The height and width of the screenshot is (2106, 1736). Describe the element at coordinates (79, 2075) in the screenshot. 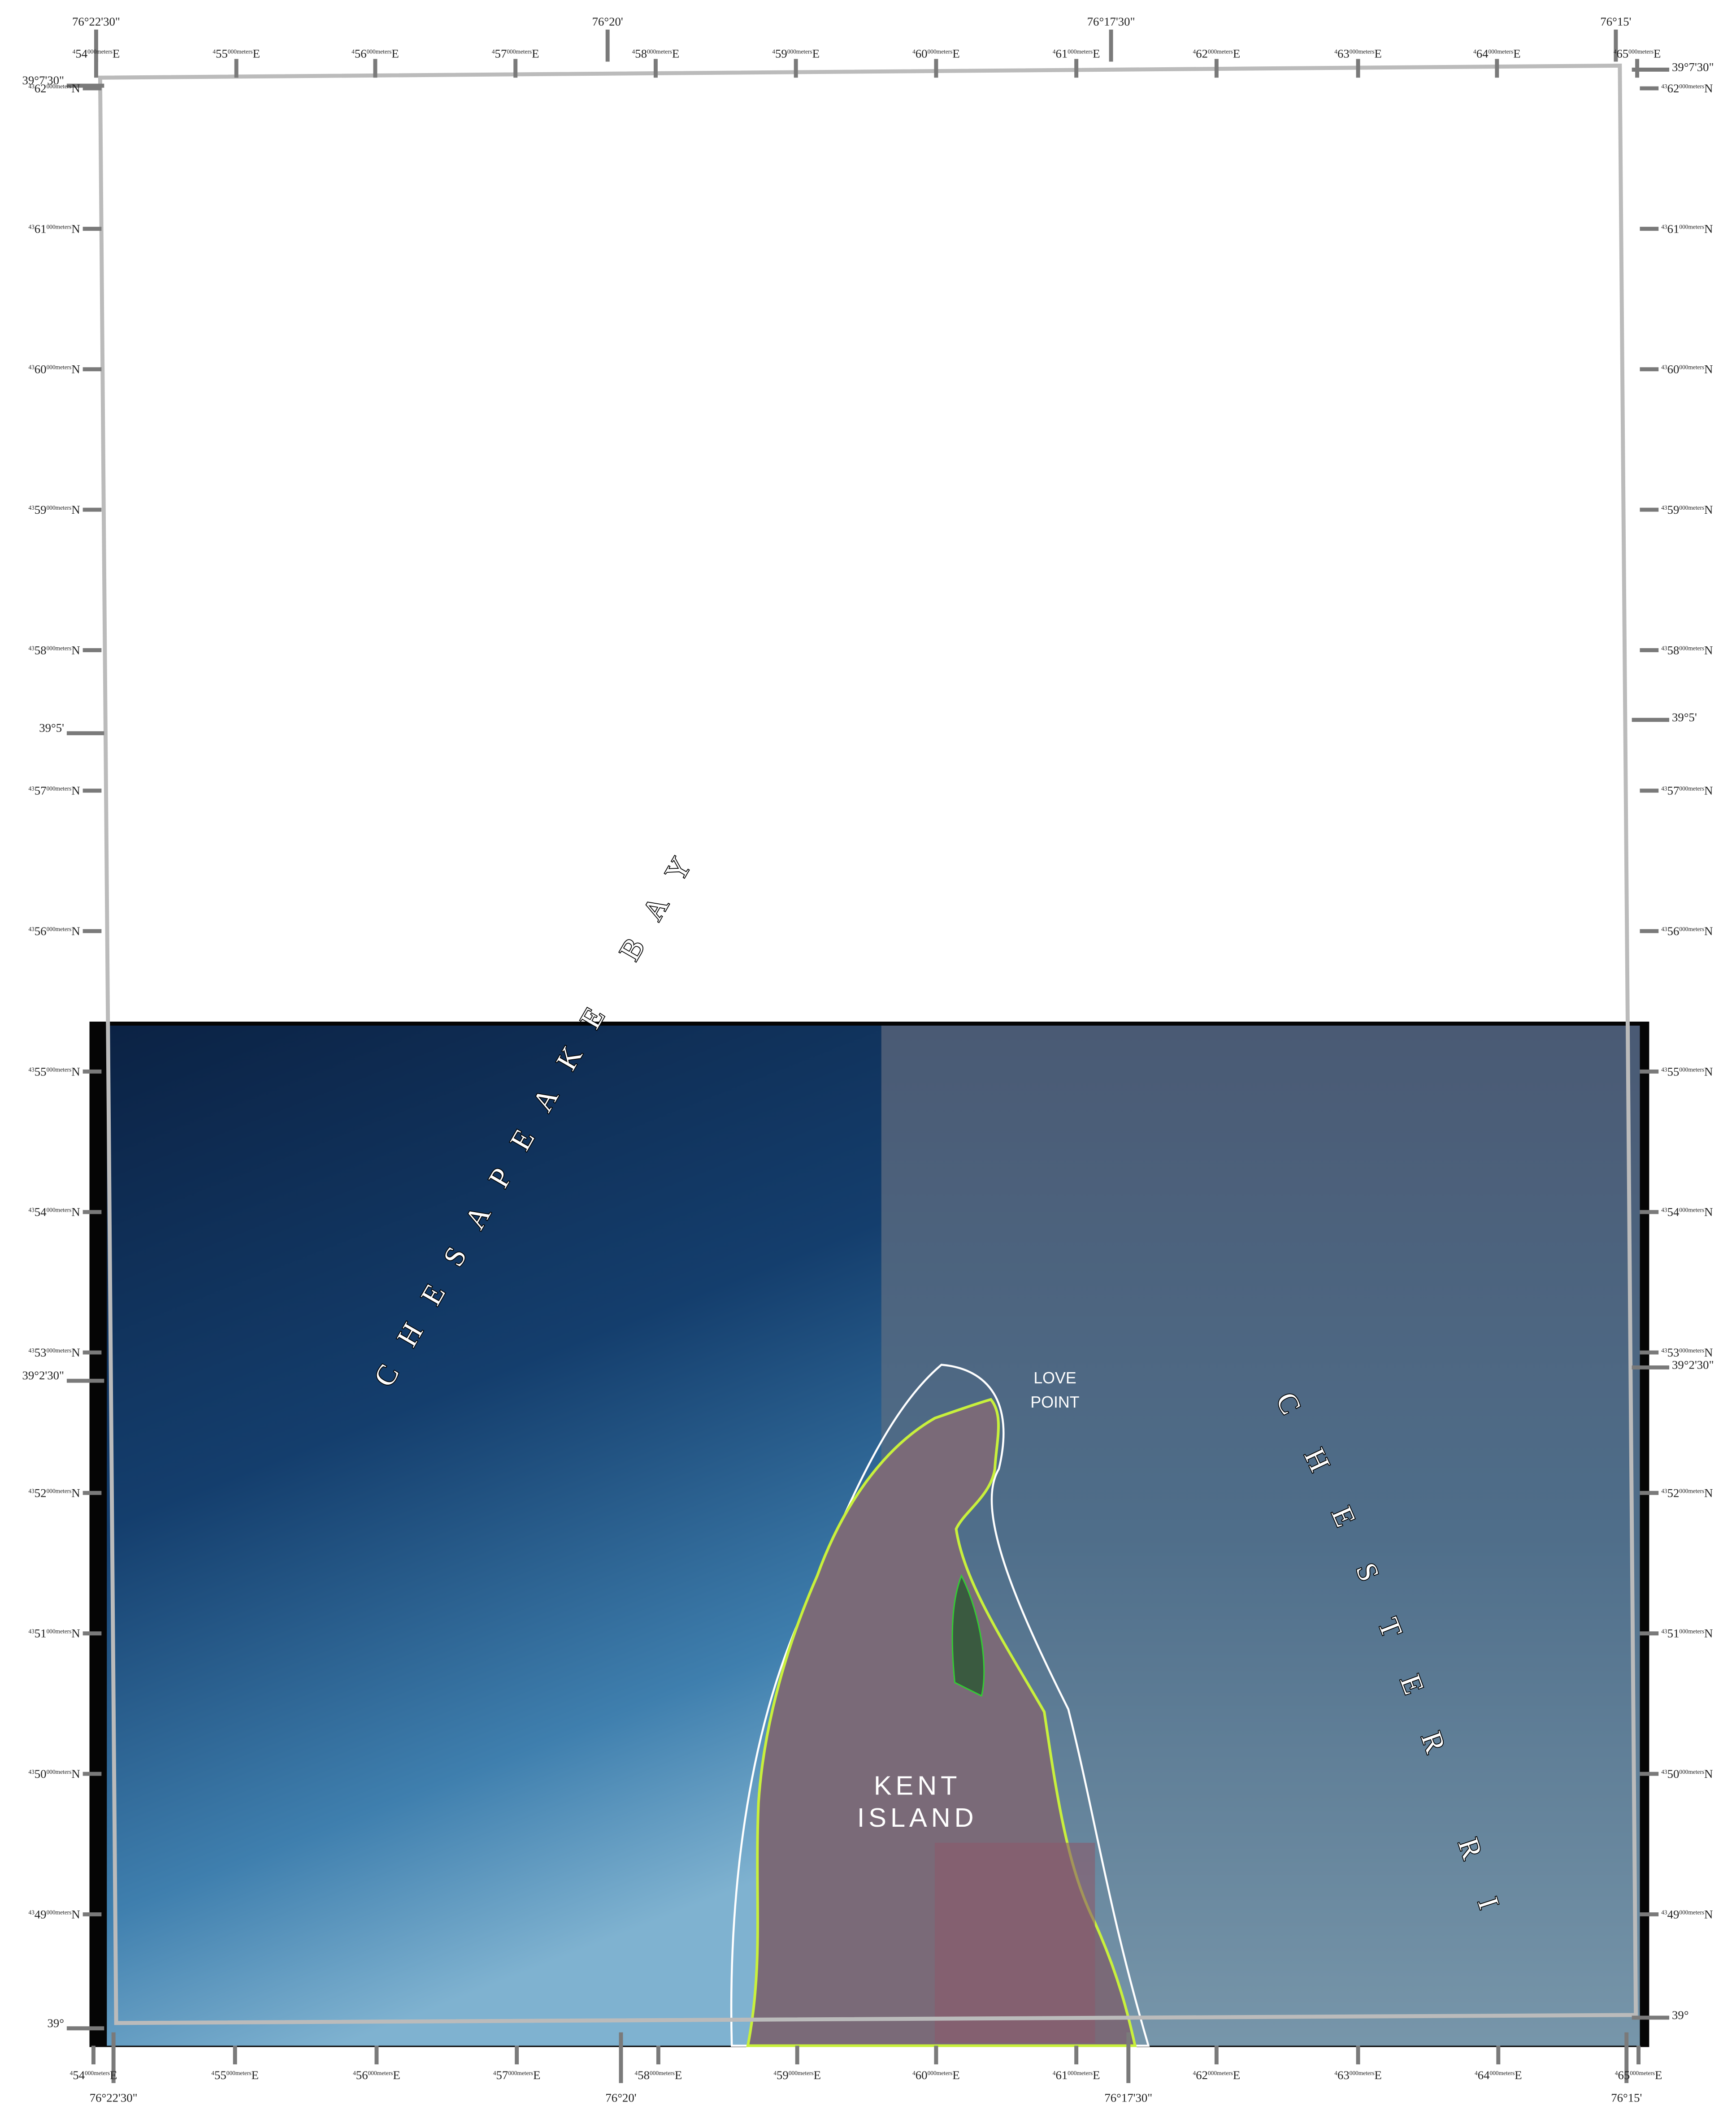

I see `utm-main: 54` at that location.